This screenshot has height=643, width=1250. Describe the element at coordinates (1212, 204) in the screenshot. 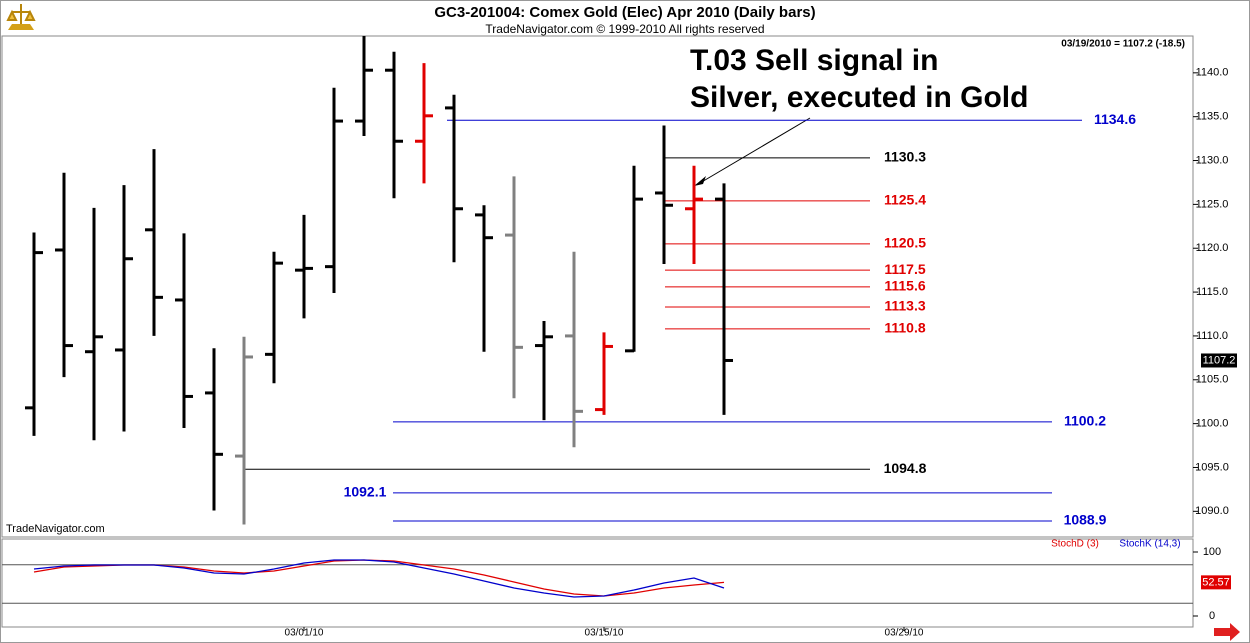

I see `y-tick-label: 1125.0` at that location.